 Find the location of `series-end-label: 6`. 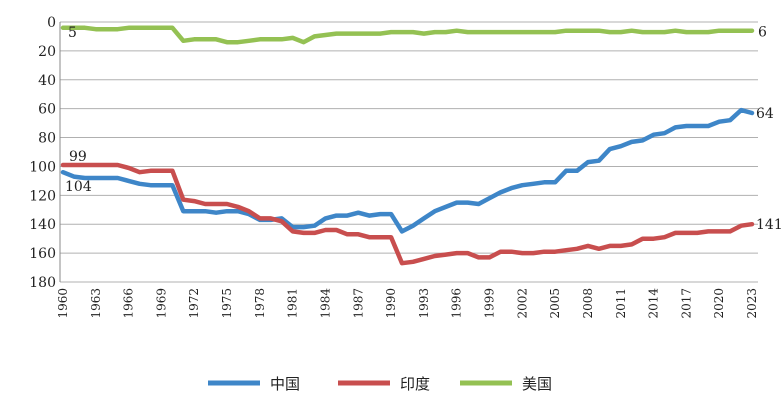

series-end-label: 6 is located at coordinates (762, 33).